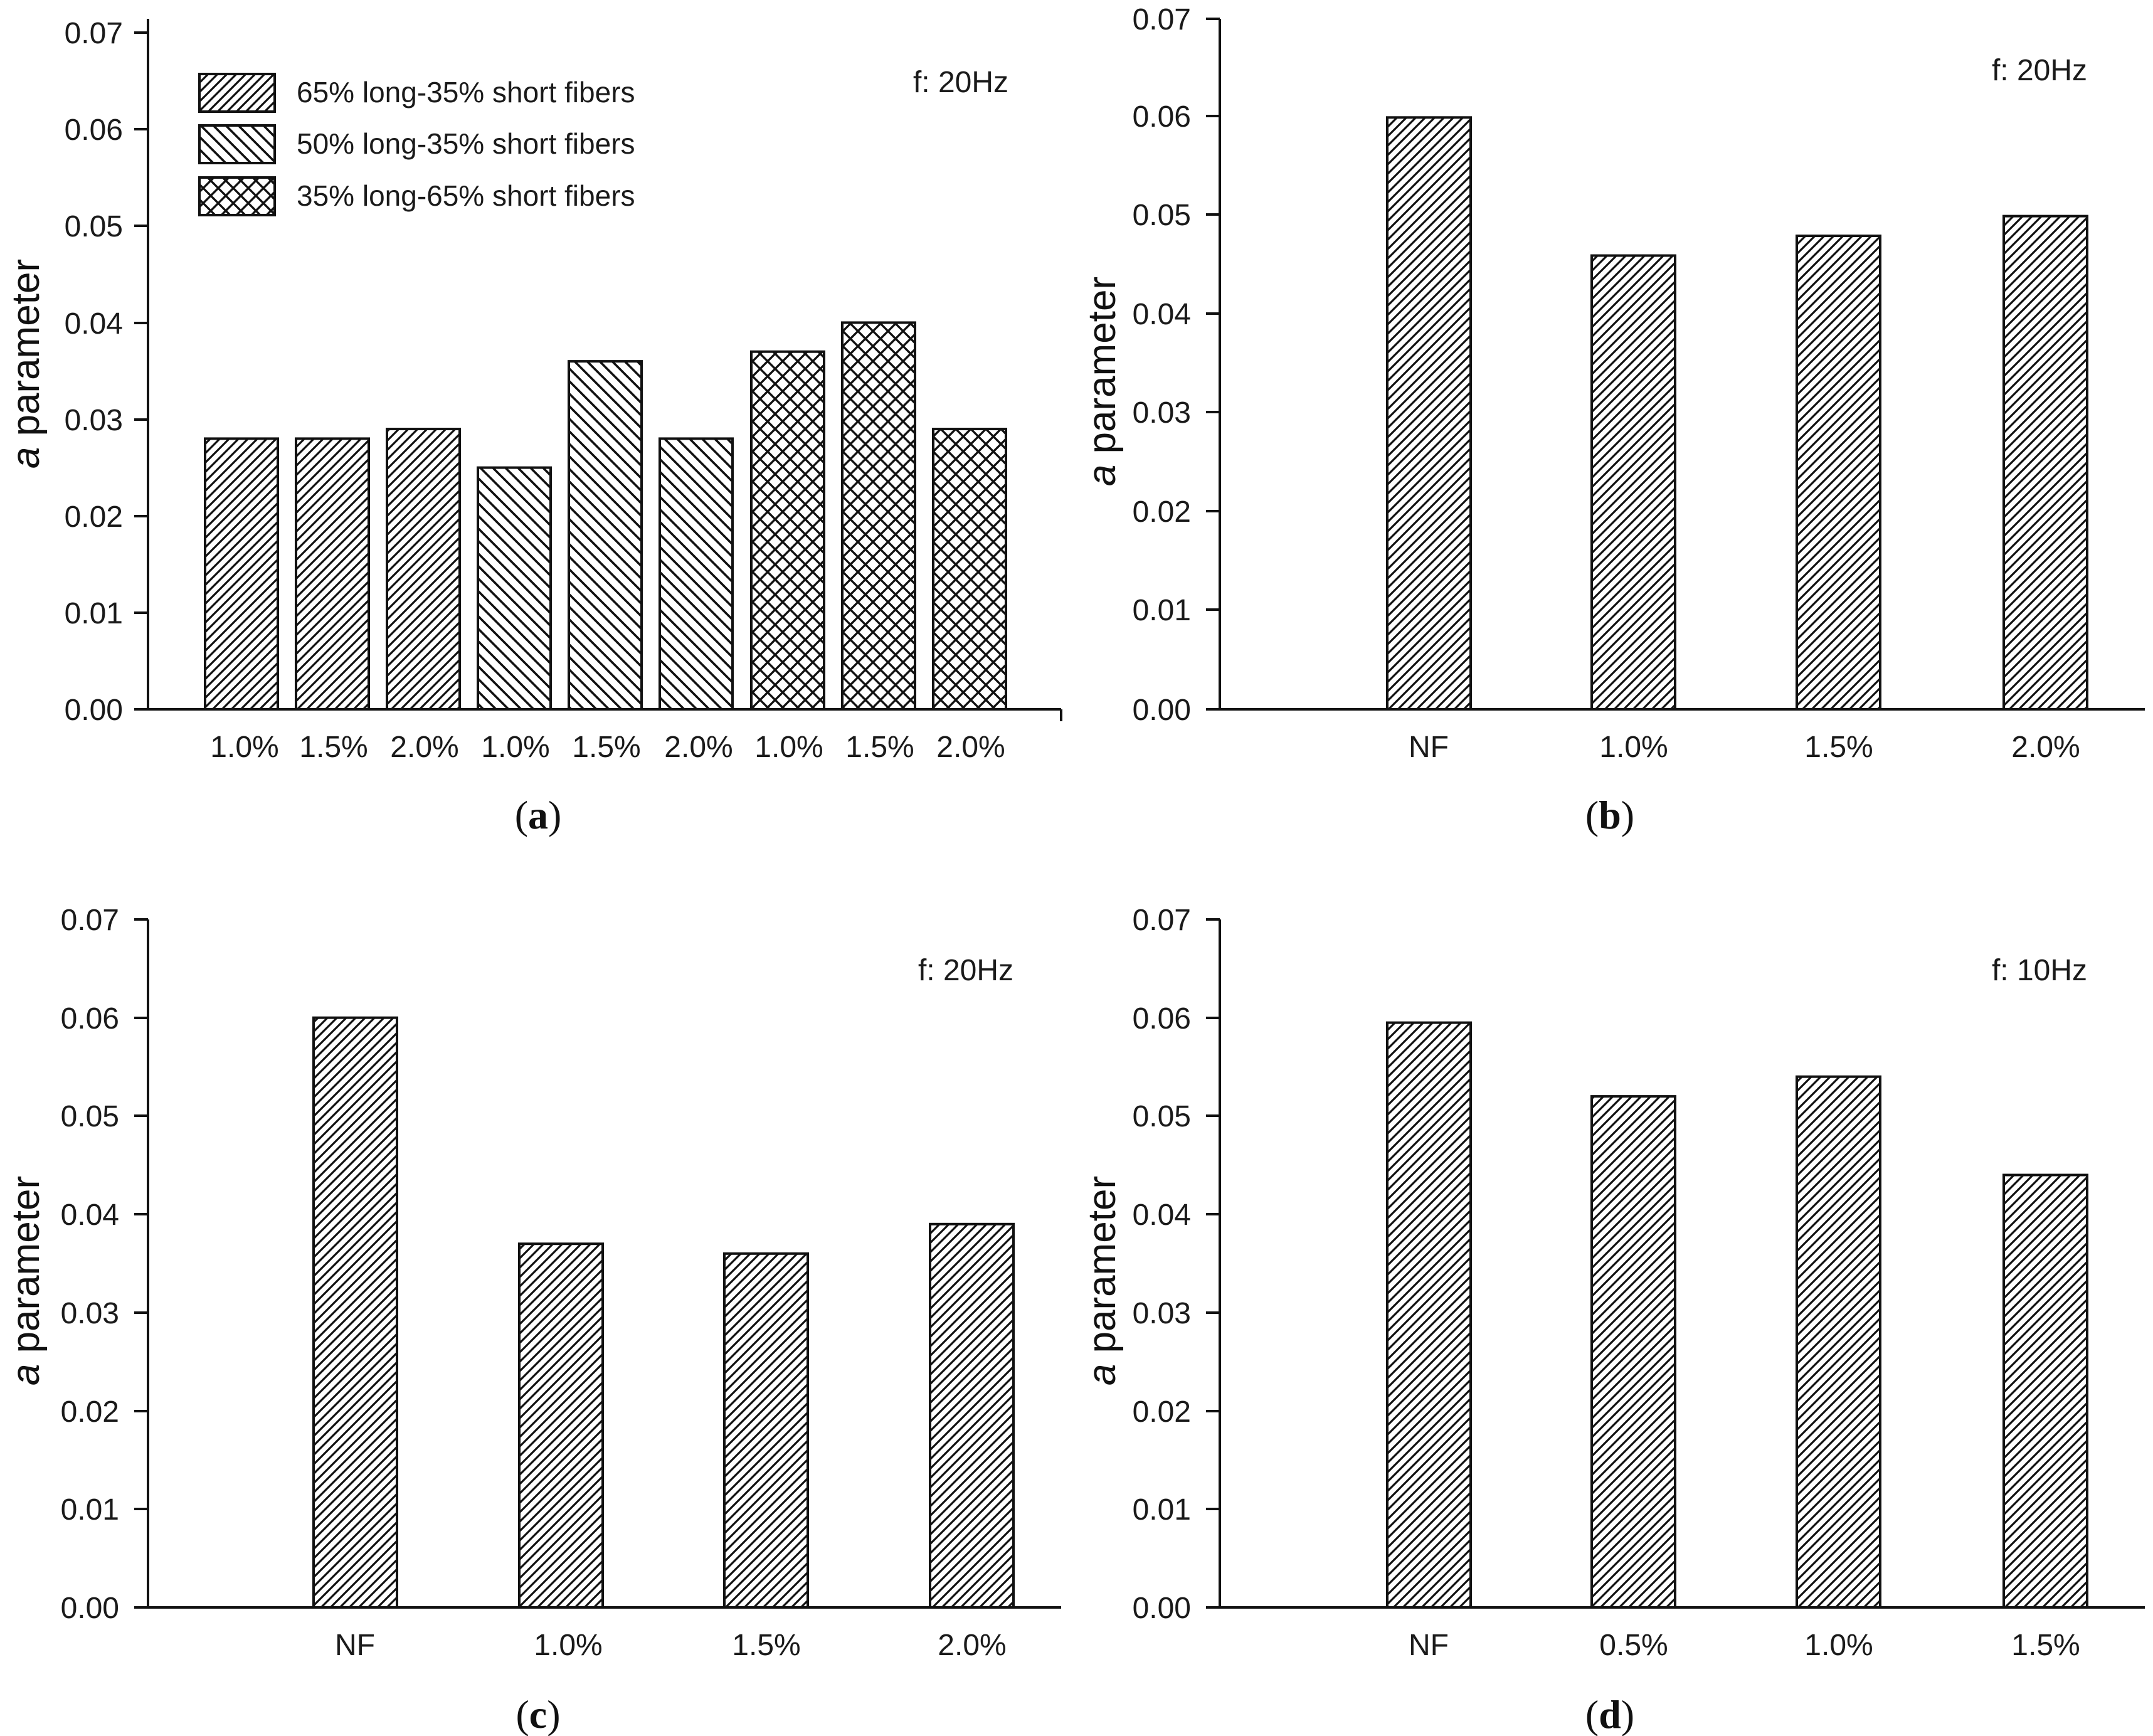 This screenshot has width=2153, height=1736. What do you see at coordinates (90, 1215) in the screenshot?
I see `panel-c-y-tick-label-4: 0.04` at bounding box center [90, 1215].